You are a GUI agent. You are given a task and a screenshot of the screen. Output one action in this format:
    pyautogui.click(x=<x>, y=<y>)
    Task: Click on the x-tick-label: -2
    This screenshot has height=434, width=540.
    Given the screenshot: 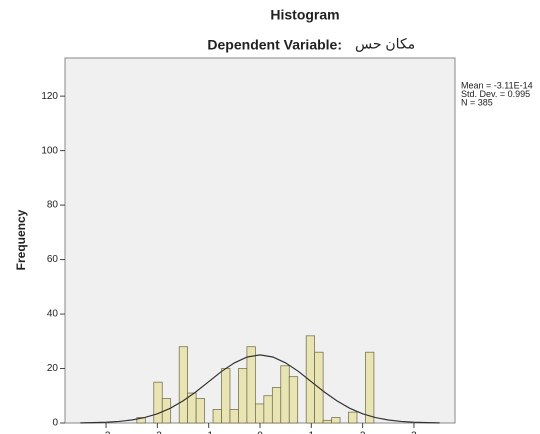 What is the action you would take?
    pyautogui.click(x=157, y=432)
    